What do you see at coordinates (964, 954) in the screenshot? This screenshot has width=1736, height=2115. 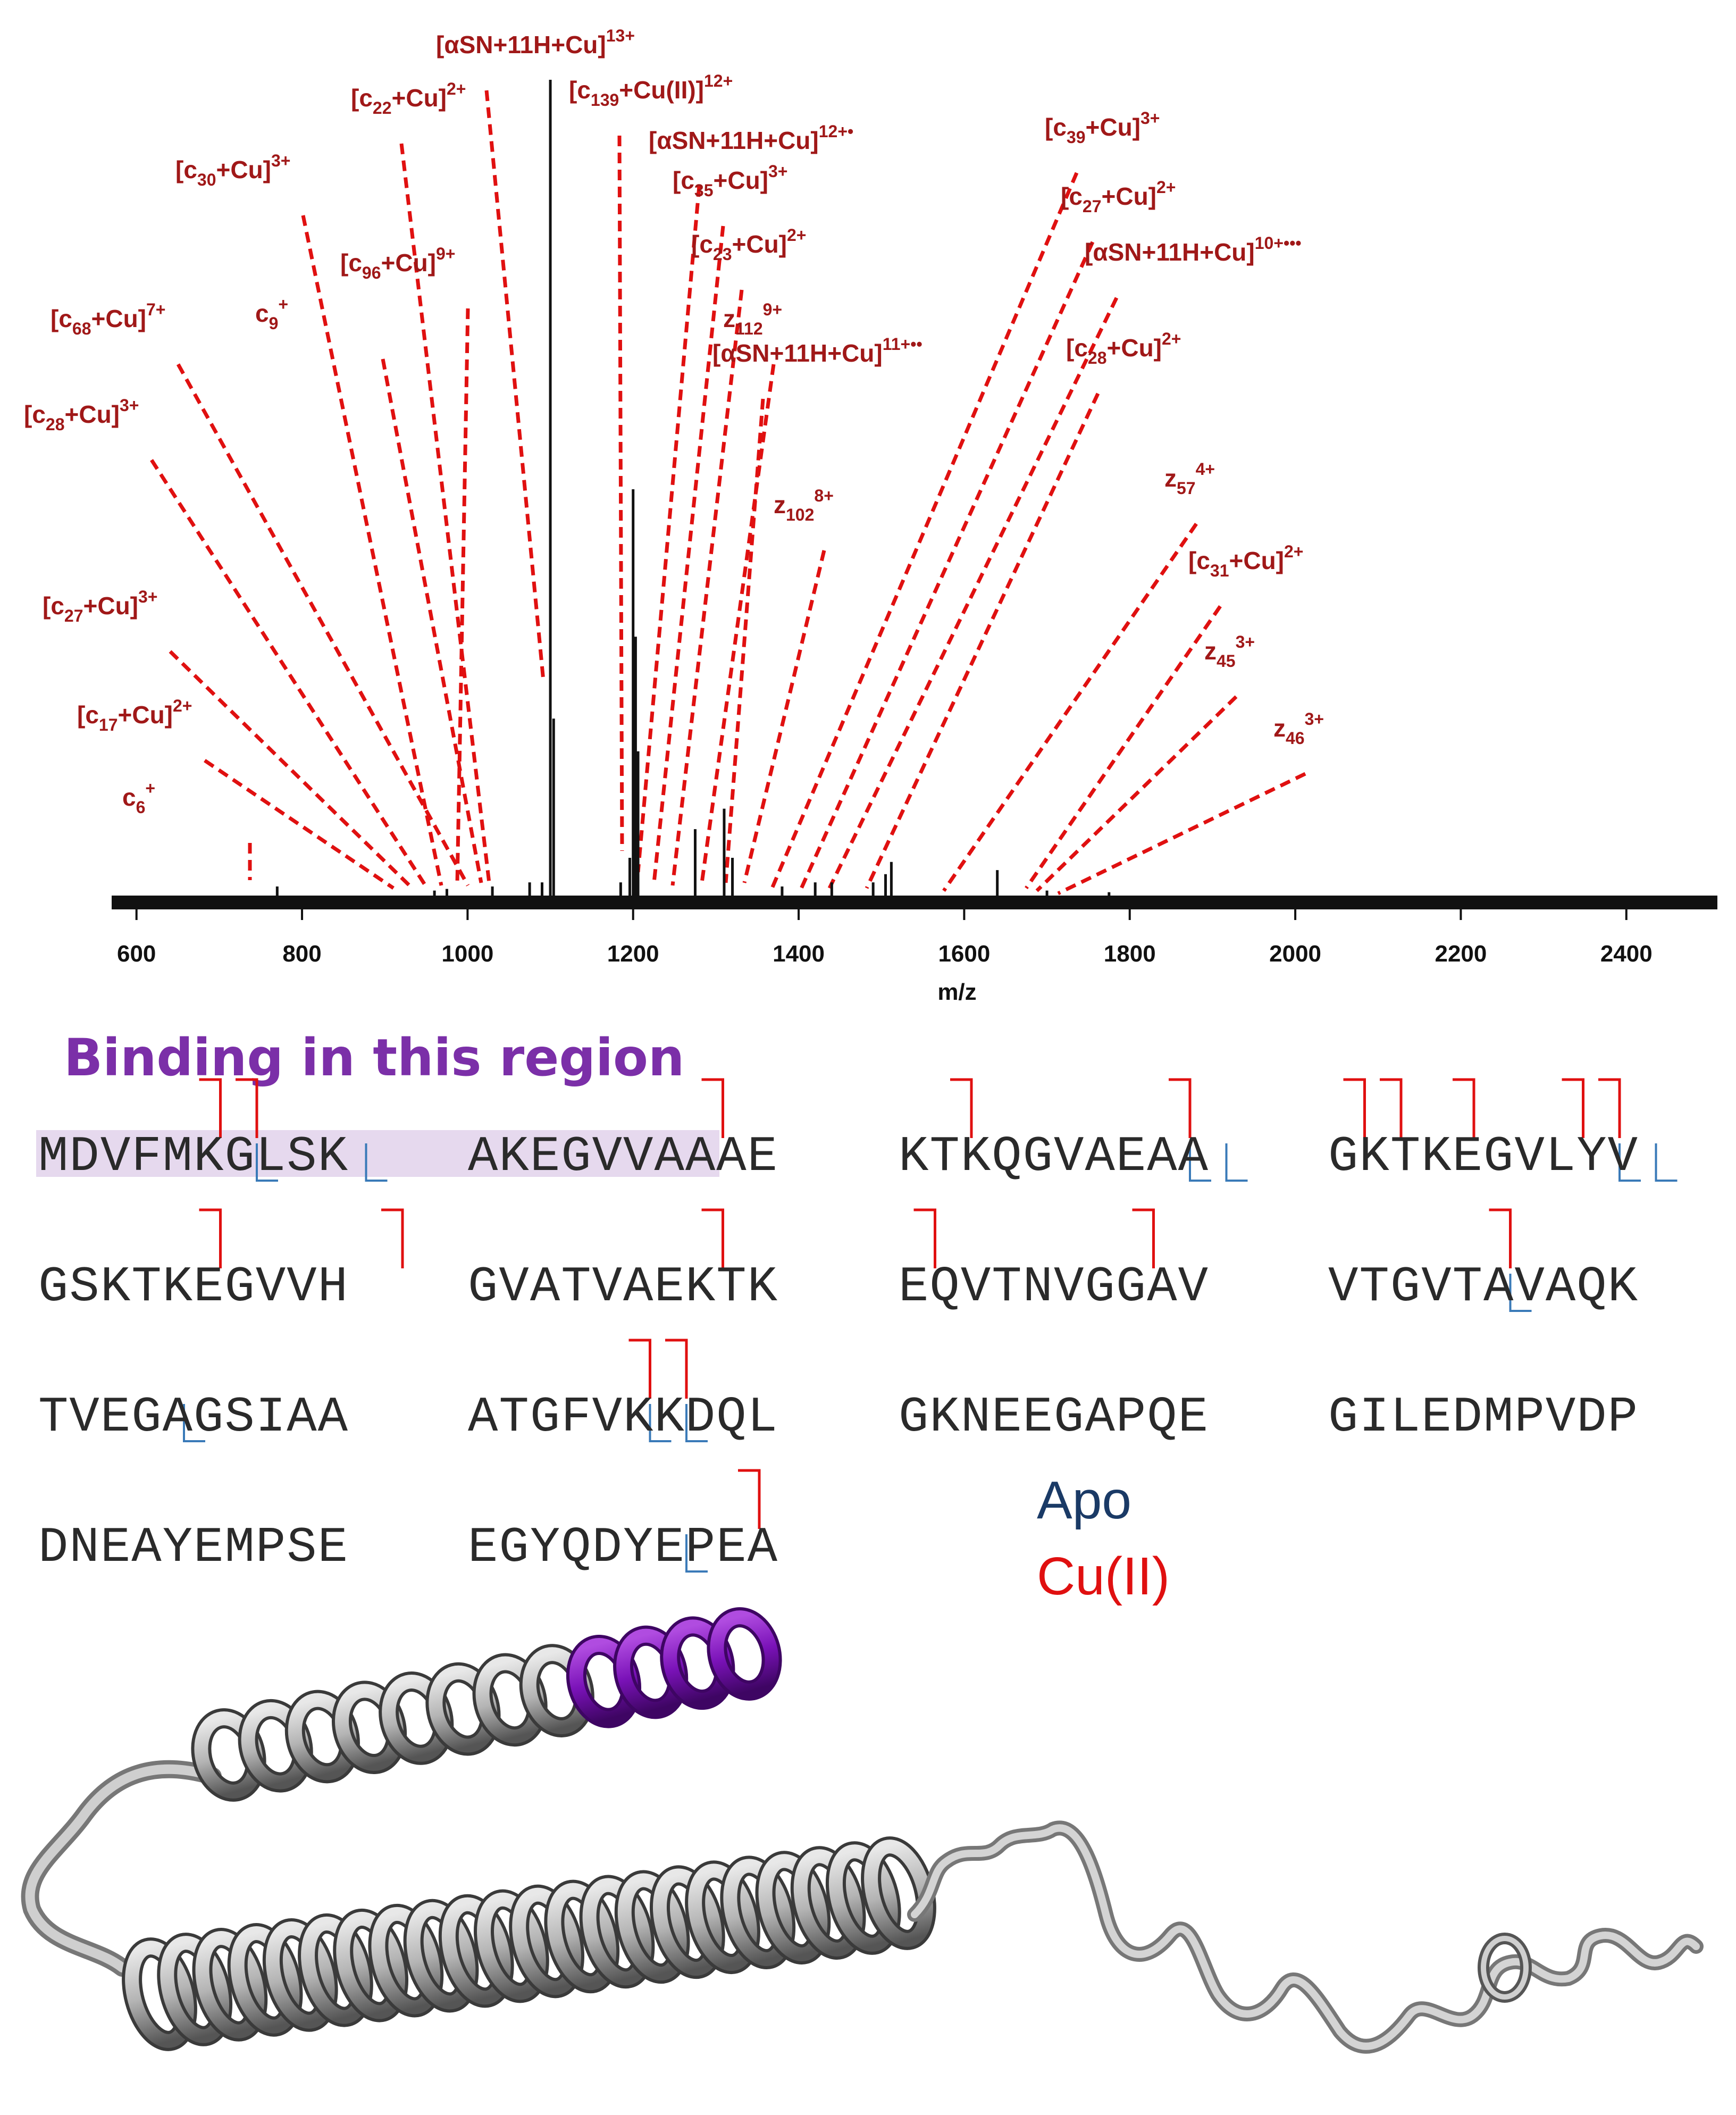 I see `x-tick-label: 1600` at bounding box center [964, 954].